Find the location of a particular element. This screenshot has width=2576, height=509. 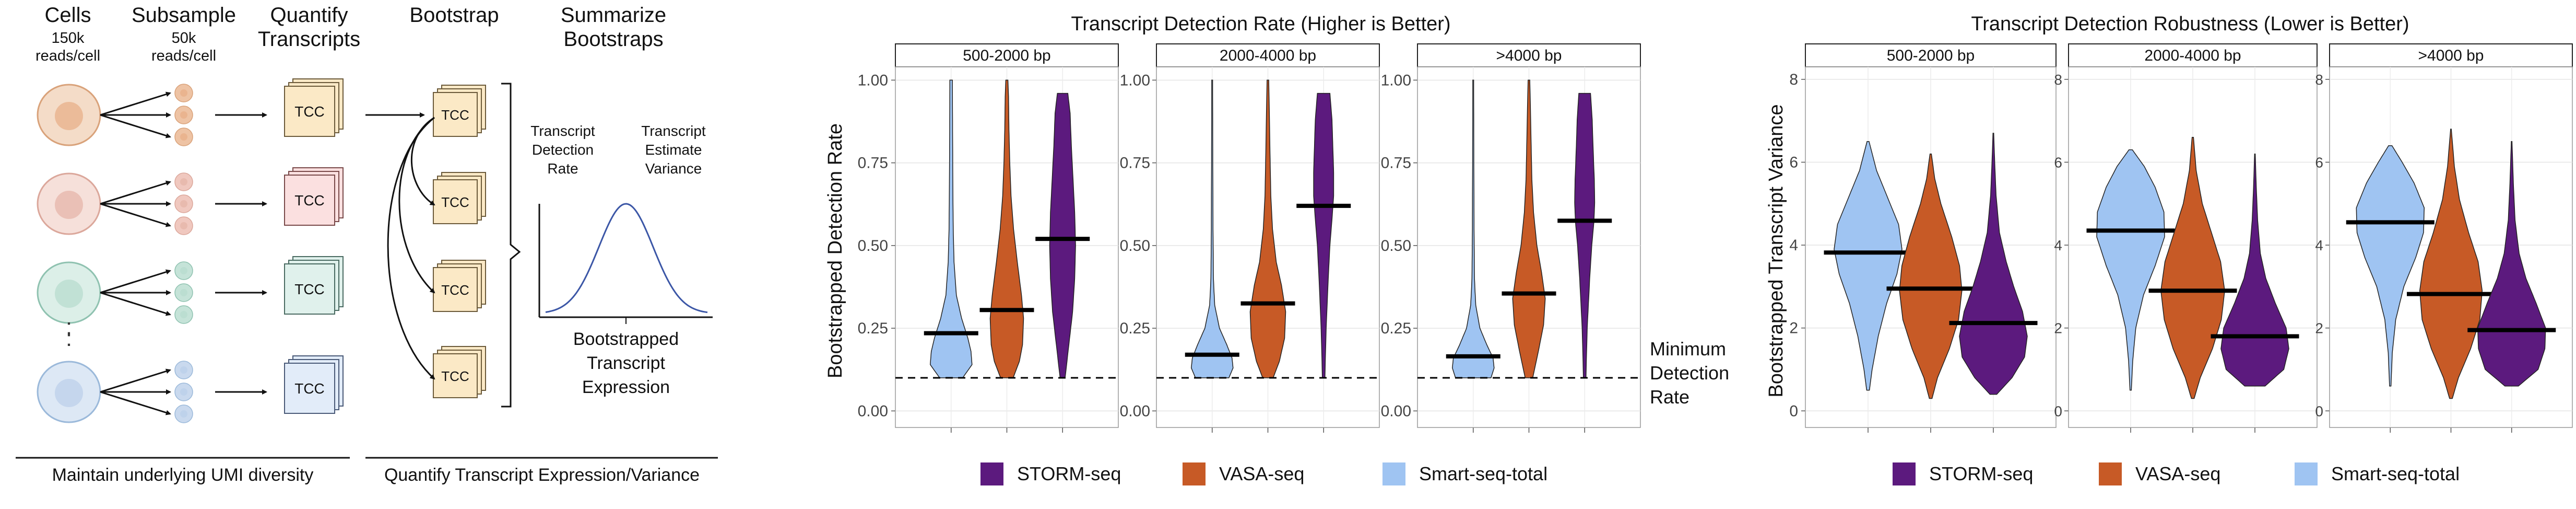

min-detection-label: Minimum is located at coordinates (1688, 349).